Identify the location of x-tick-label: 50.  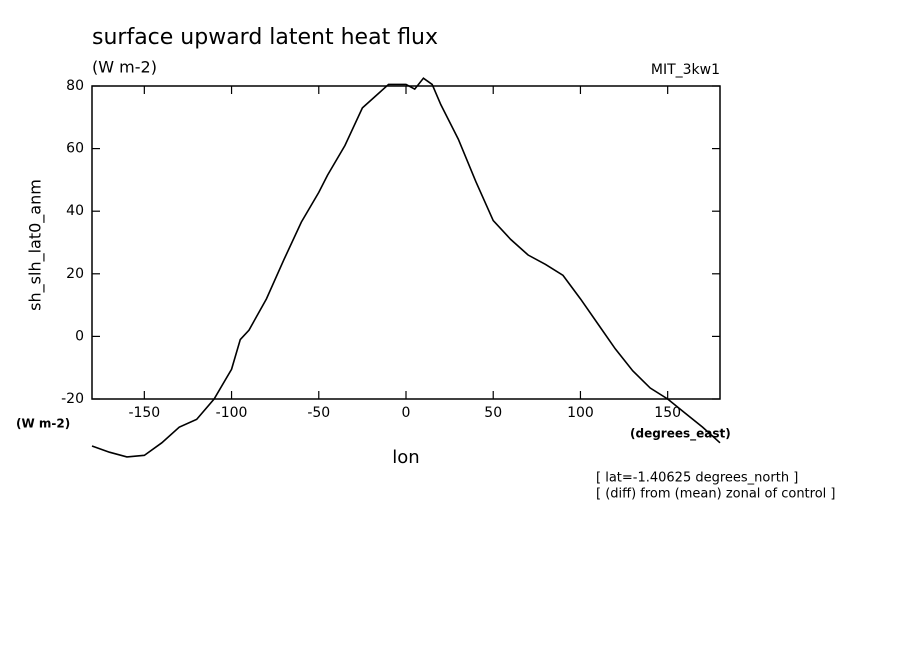
(493, 413).